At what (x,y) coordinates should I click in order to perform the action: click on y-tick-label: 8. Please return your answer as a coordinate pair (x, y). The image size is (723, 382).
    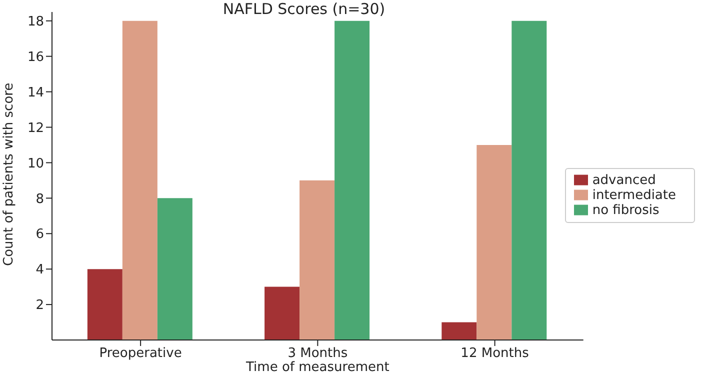
    Looking at the image, I should click on (40, 199).